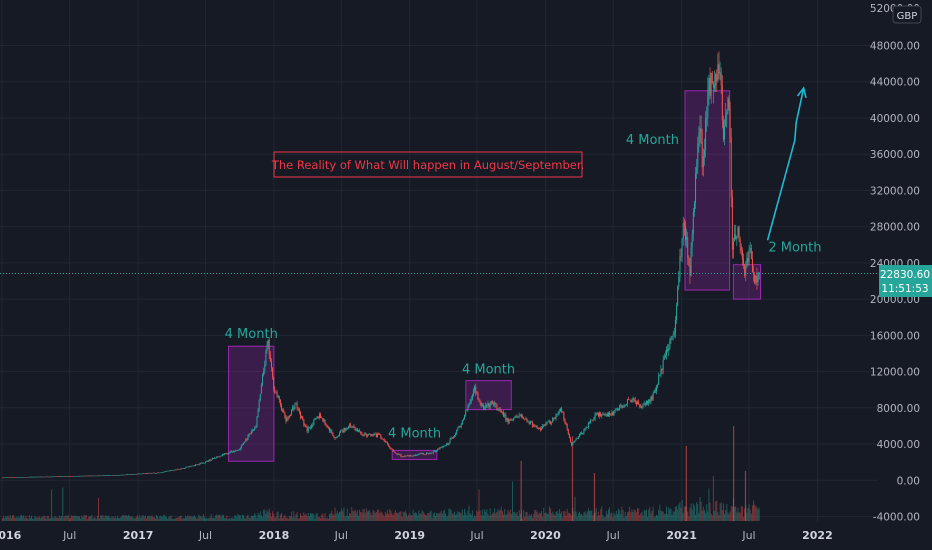 The width and height of the screenshot is (932, 550). What do you see at coordinates (907, 14) in the screenshot?
I see `currency-badge: GBP` at bounding box center [907, 14].